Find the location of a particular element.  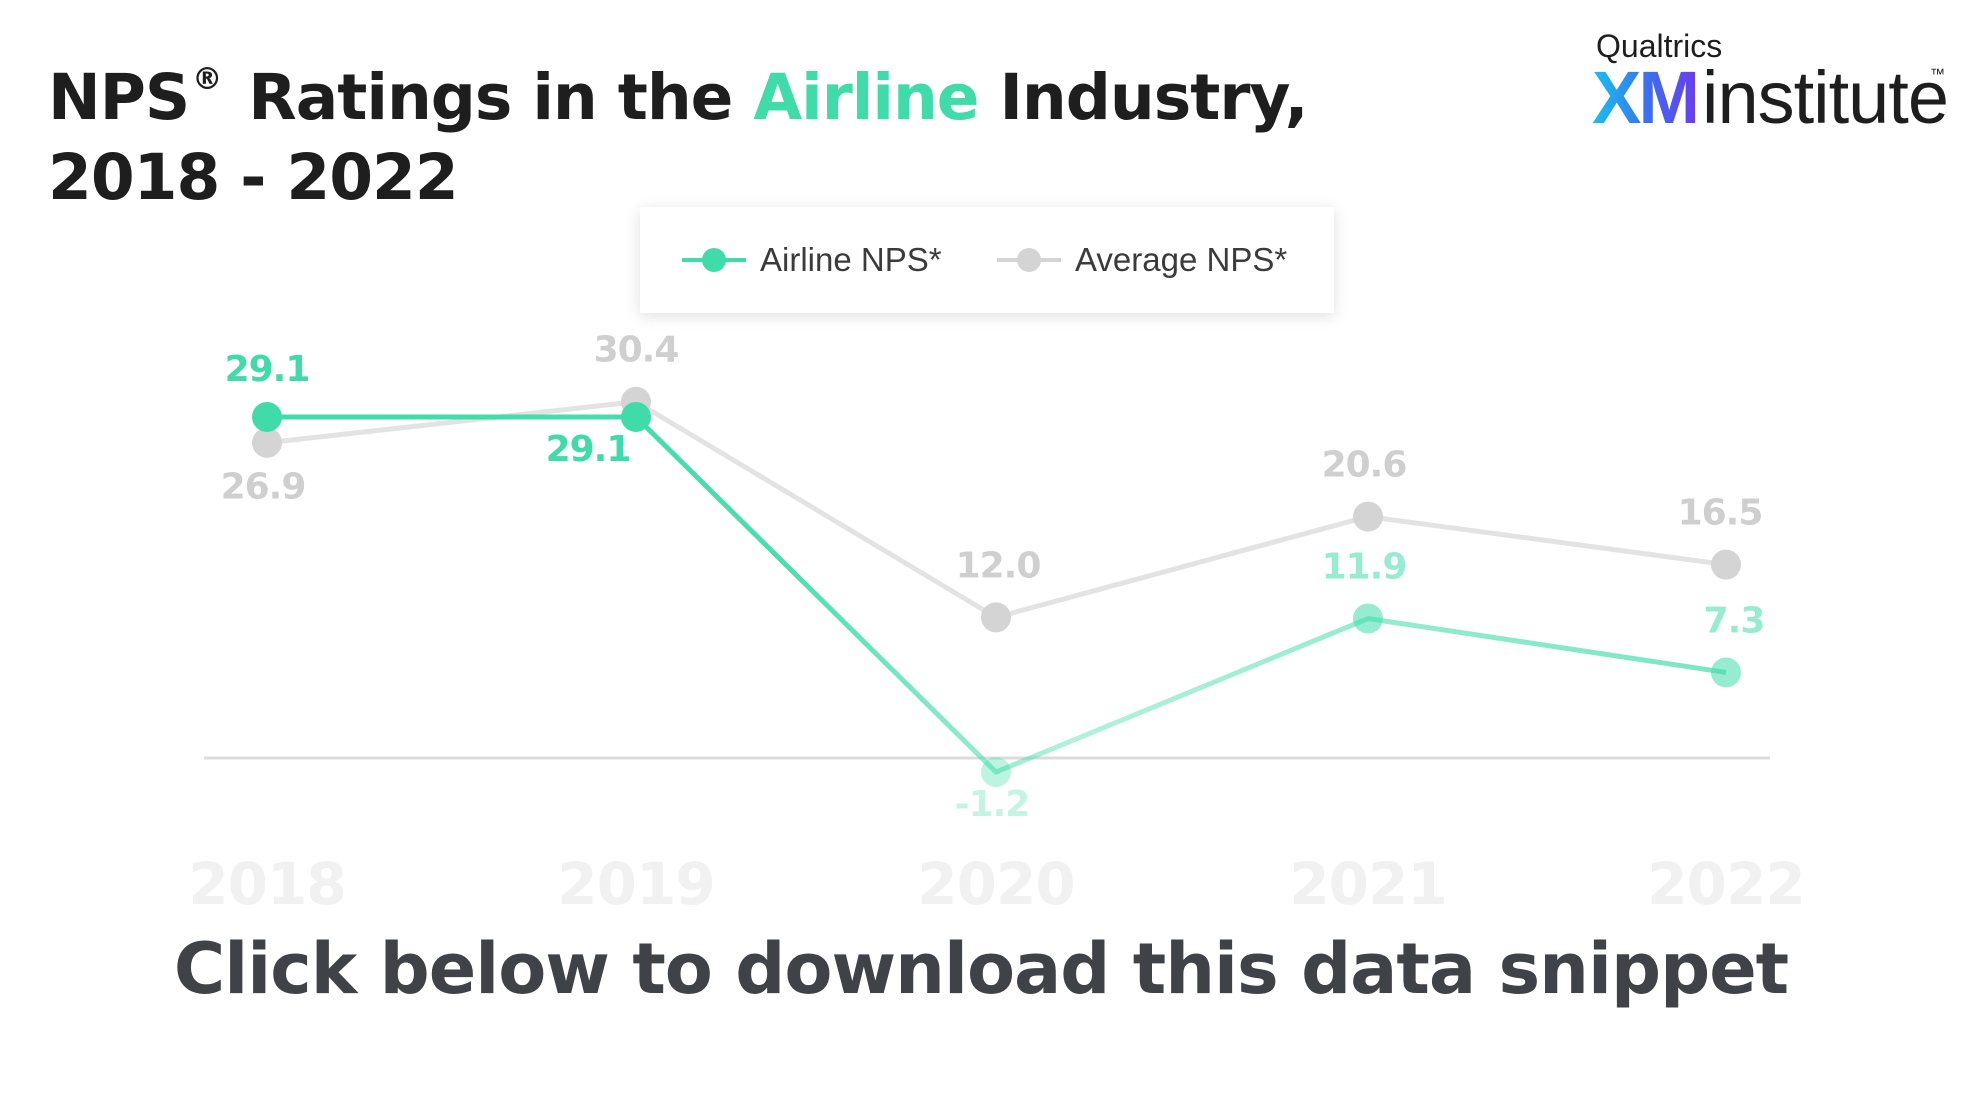

logo-name: institute is located at coordinates (1825, 97).